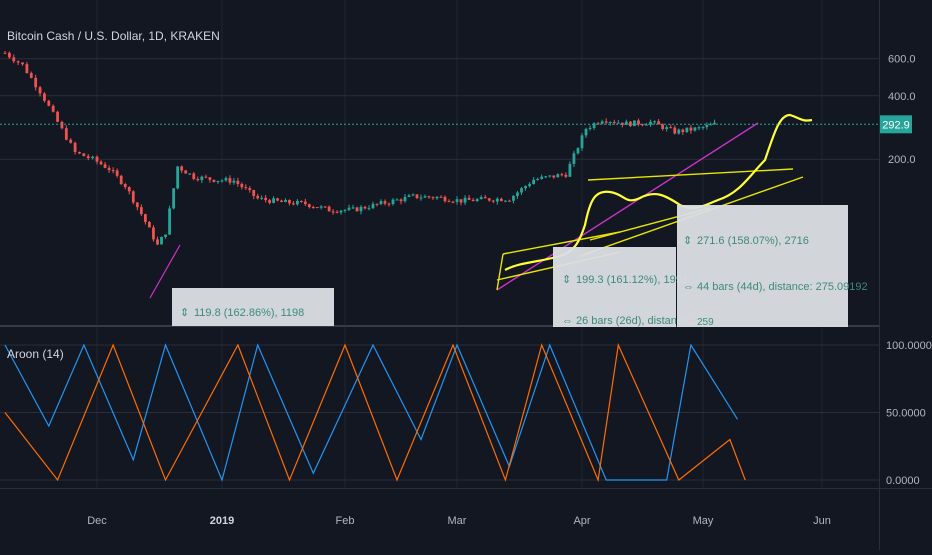  I want to click on aroon-label: Aroon (14), so click(35, 354).